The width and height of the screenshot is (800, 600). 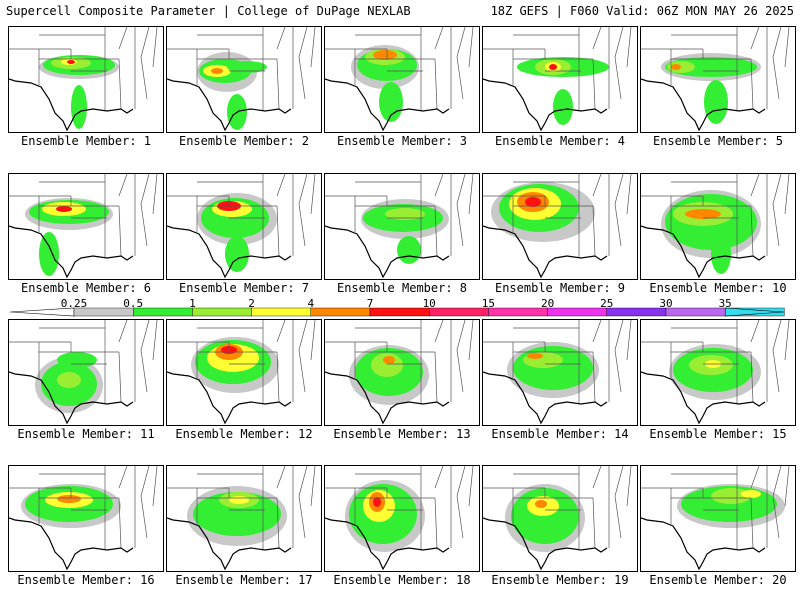 What do you see at coordinates (402, 141) in the screenshot?
I see `panel-label: Ensemble Member: 3` at bounding box center [402, 141].